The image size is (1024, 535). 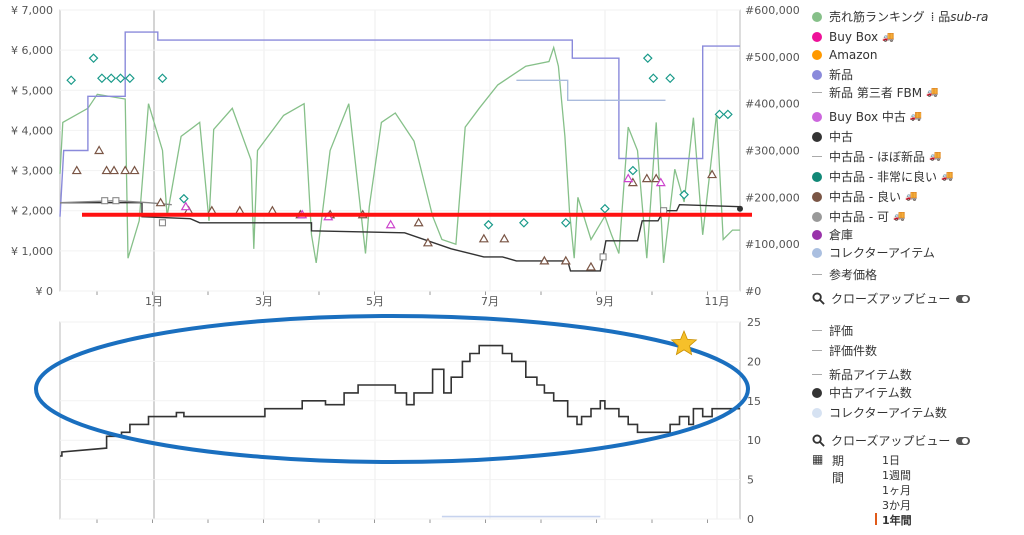 I want to click on legend.items-item: Amazon, so click(x=845, y=55).